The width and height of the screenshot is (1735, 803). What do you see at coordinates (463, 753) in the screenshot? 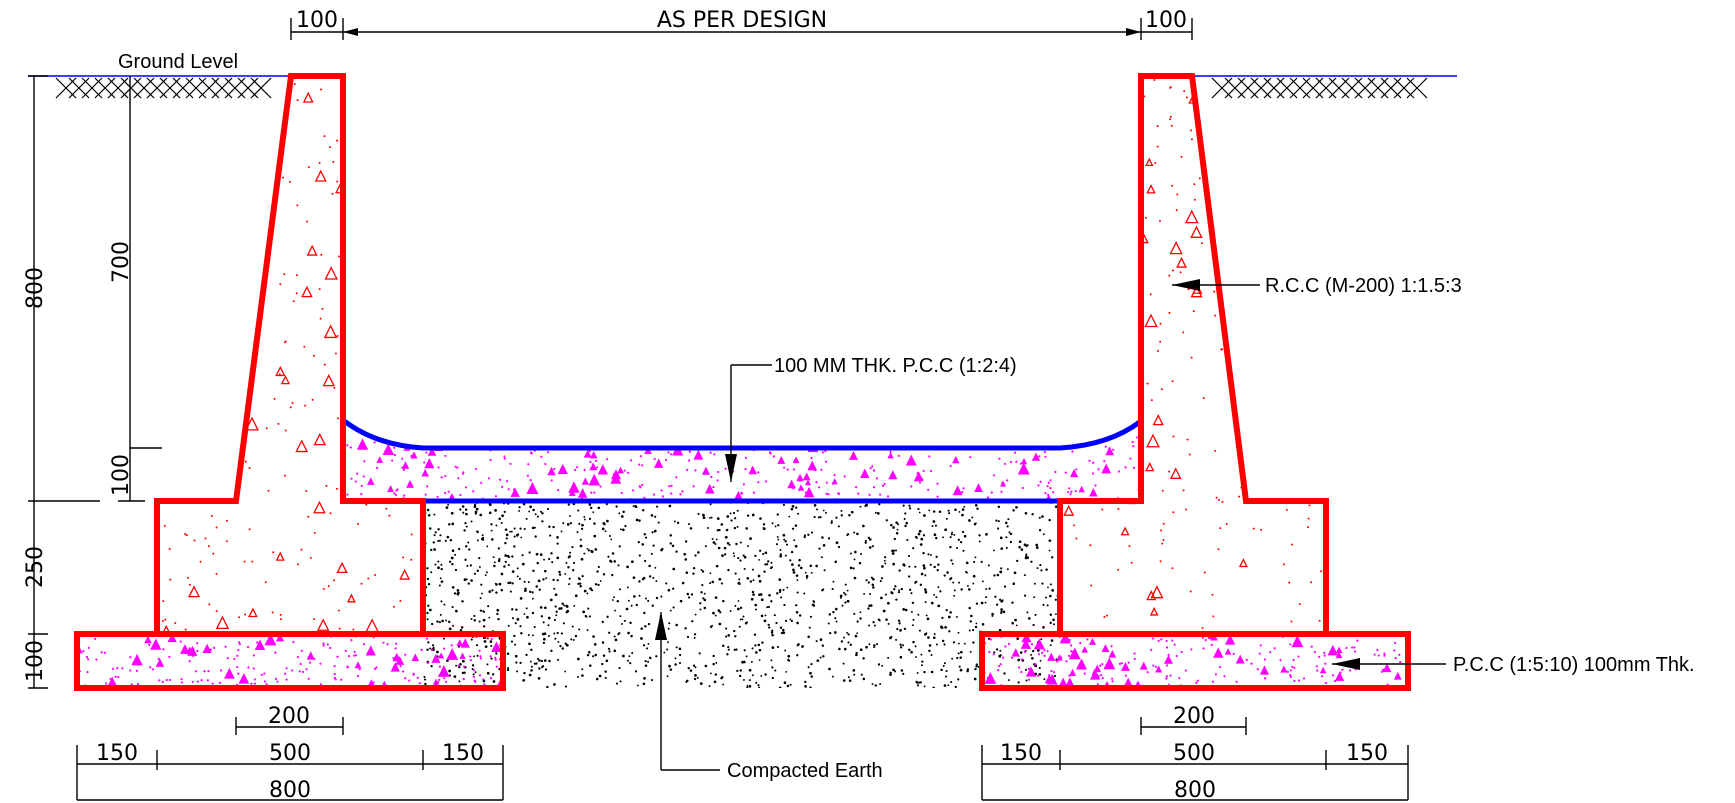
I see `dim-left-150-b: 150` at bounding box center [463, 753].